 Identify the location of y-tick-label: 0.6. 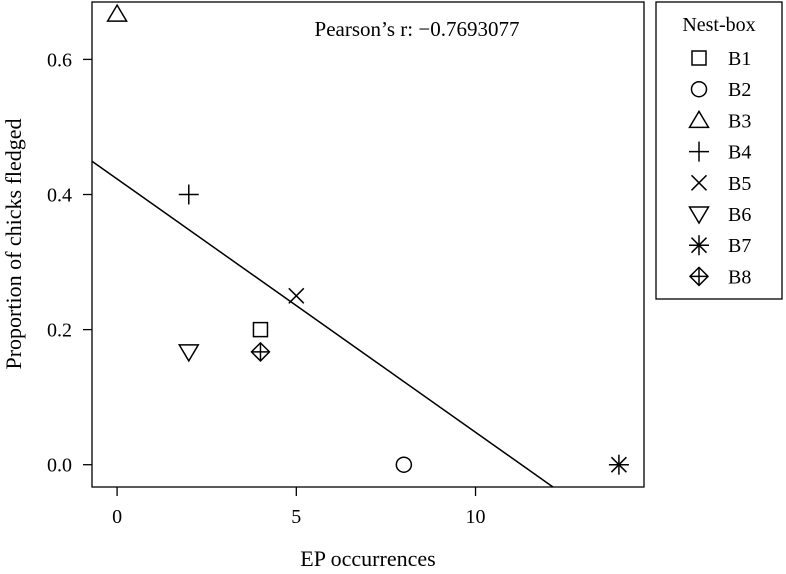
(59, 60).